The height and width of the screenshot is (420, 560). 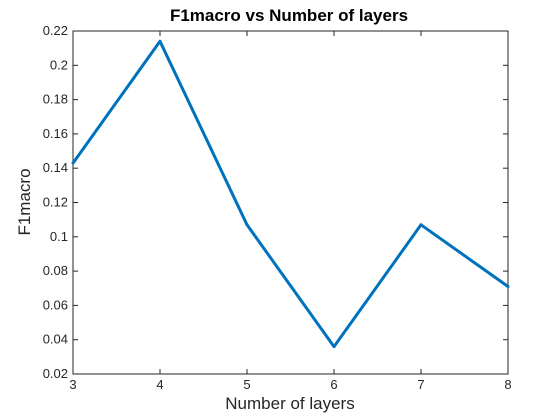 I want to click on y-tick-label: 0.18, so click(x=55, y=99).